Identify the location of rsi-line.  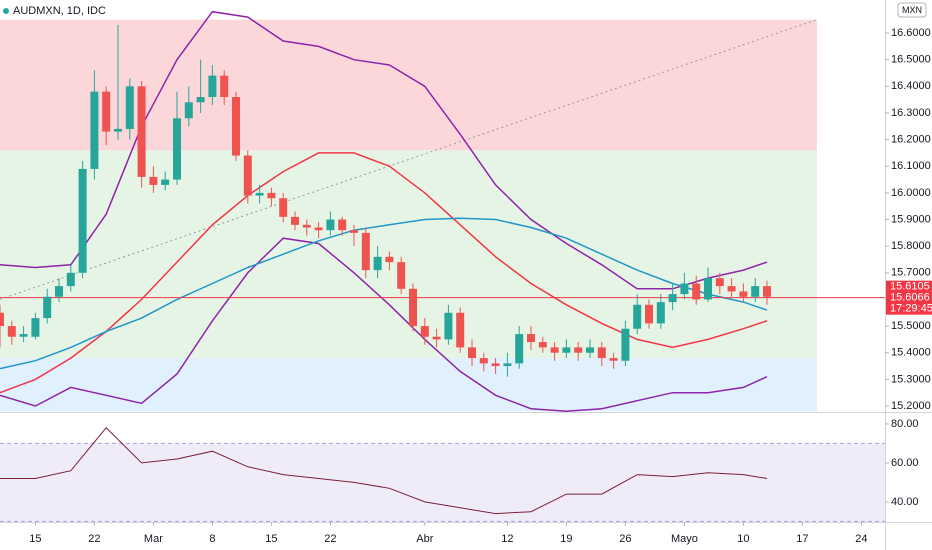
(384, 471).